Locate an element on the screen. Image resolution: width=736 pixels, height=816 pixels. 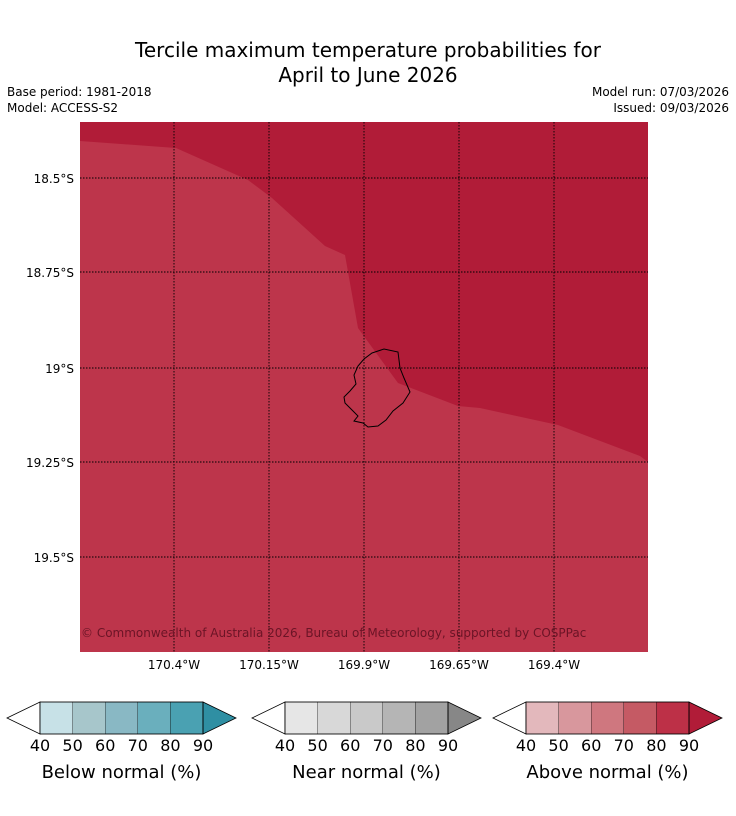
above-normal-tick-label: 40 is located at coordinates (526, 745).